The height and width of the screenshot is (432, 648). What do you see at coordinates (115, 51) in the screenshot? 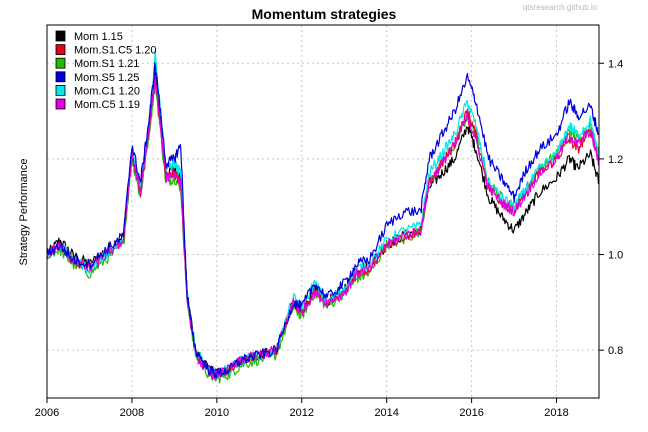
I see `legend-label: Mom.S1.C5 1.20` at bounding box center [115, 51].